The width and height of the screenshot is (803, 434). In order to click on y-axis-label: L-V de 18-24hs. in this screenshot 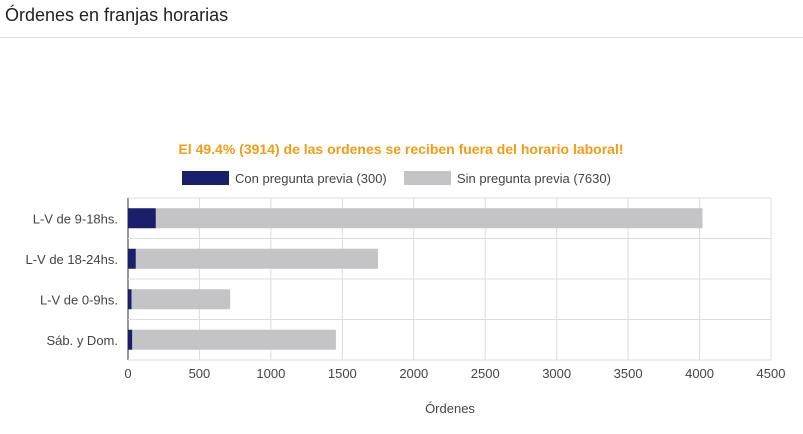, I will do `click(71, 259)`.